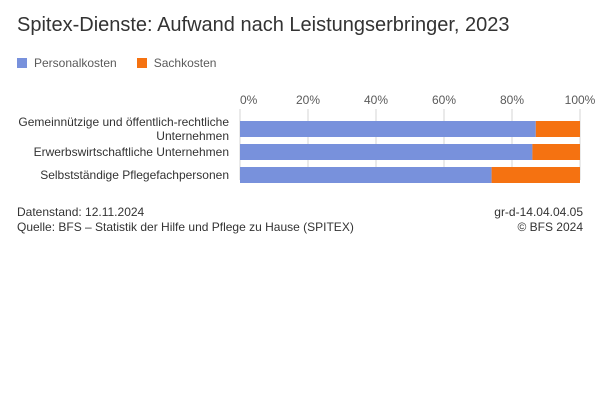 The width and height of the screenshot is (600, 400). What do you see at coordinates (126, 63) in the screenshot?
I see `legend: Personalkosten Sachkosten` at bounding box center [126, 63].